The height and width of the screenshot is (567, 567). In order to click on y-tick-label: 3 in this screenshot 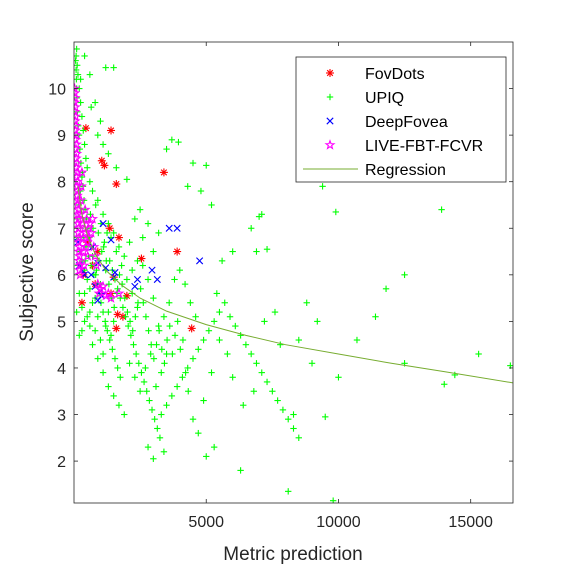, I will do `click(61, 416)`.